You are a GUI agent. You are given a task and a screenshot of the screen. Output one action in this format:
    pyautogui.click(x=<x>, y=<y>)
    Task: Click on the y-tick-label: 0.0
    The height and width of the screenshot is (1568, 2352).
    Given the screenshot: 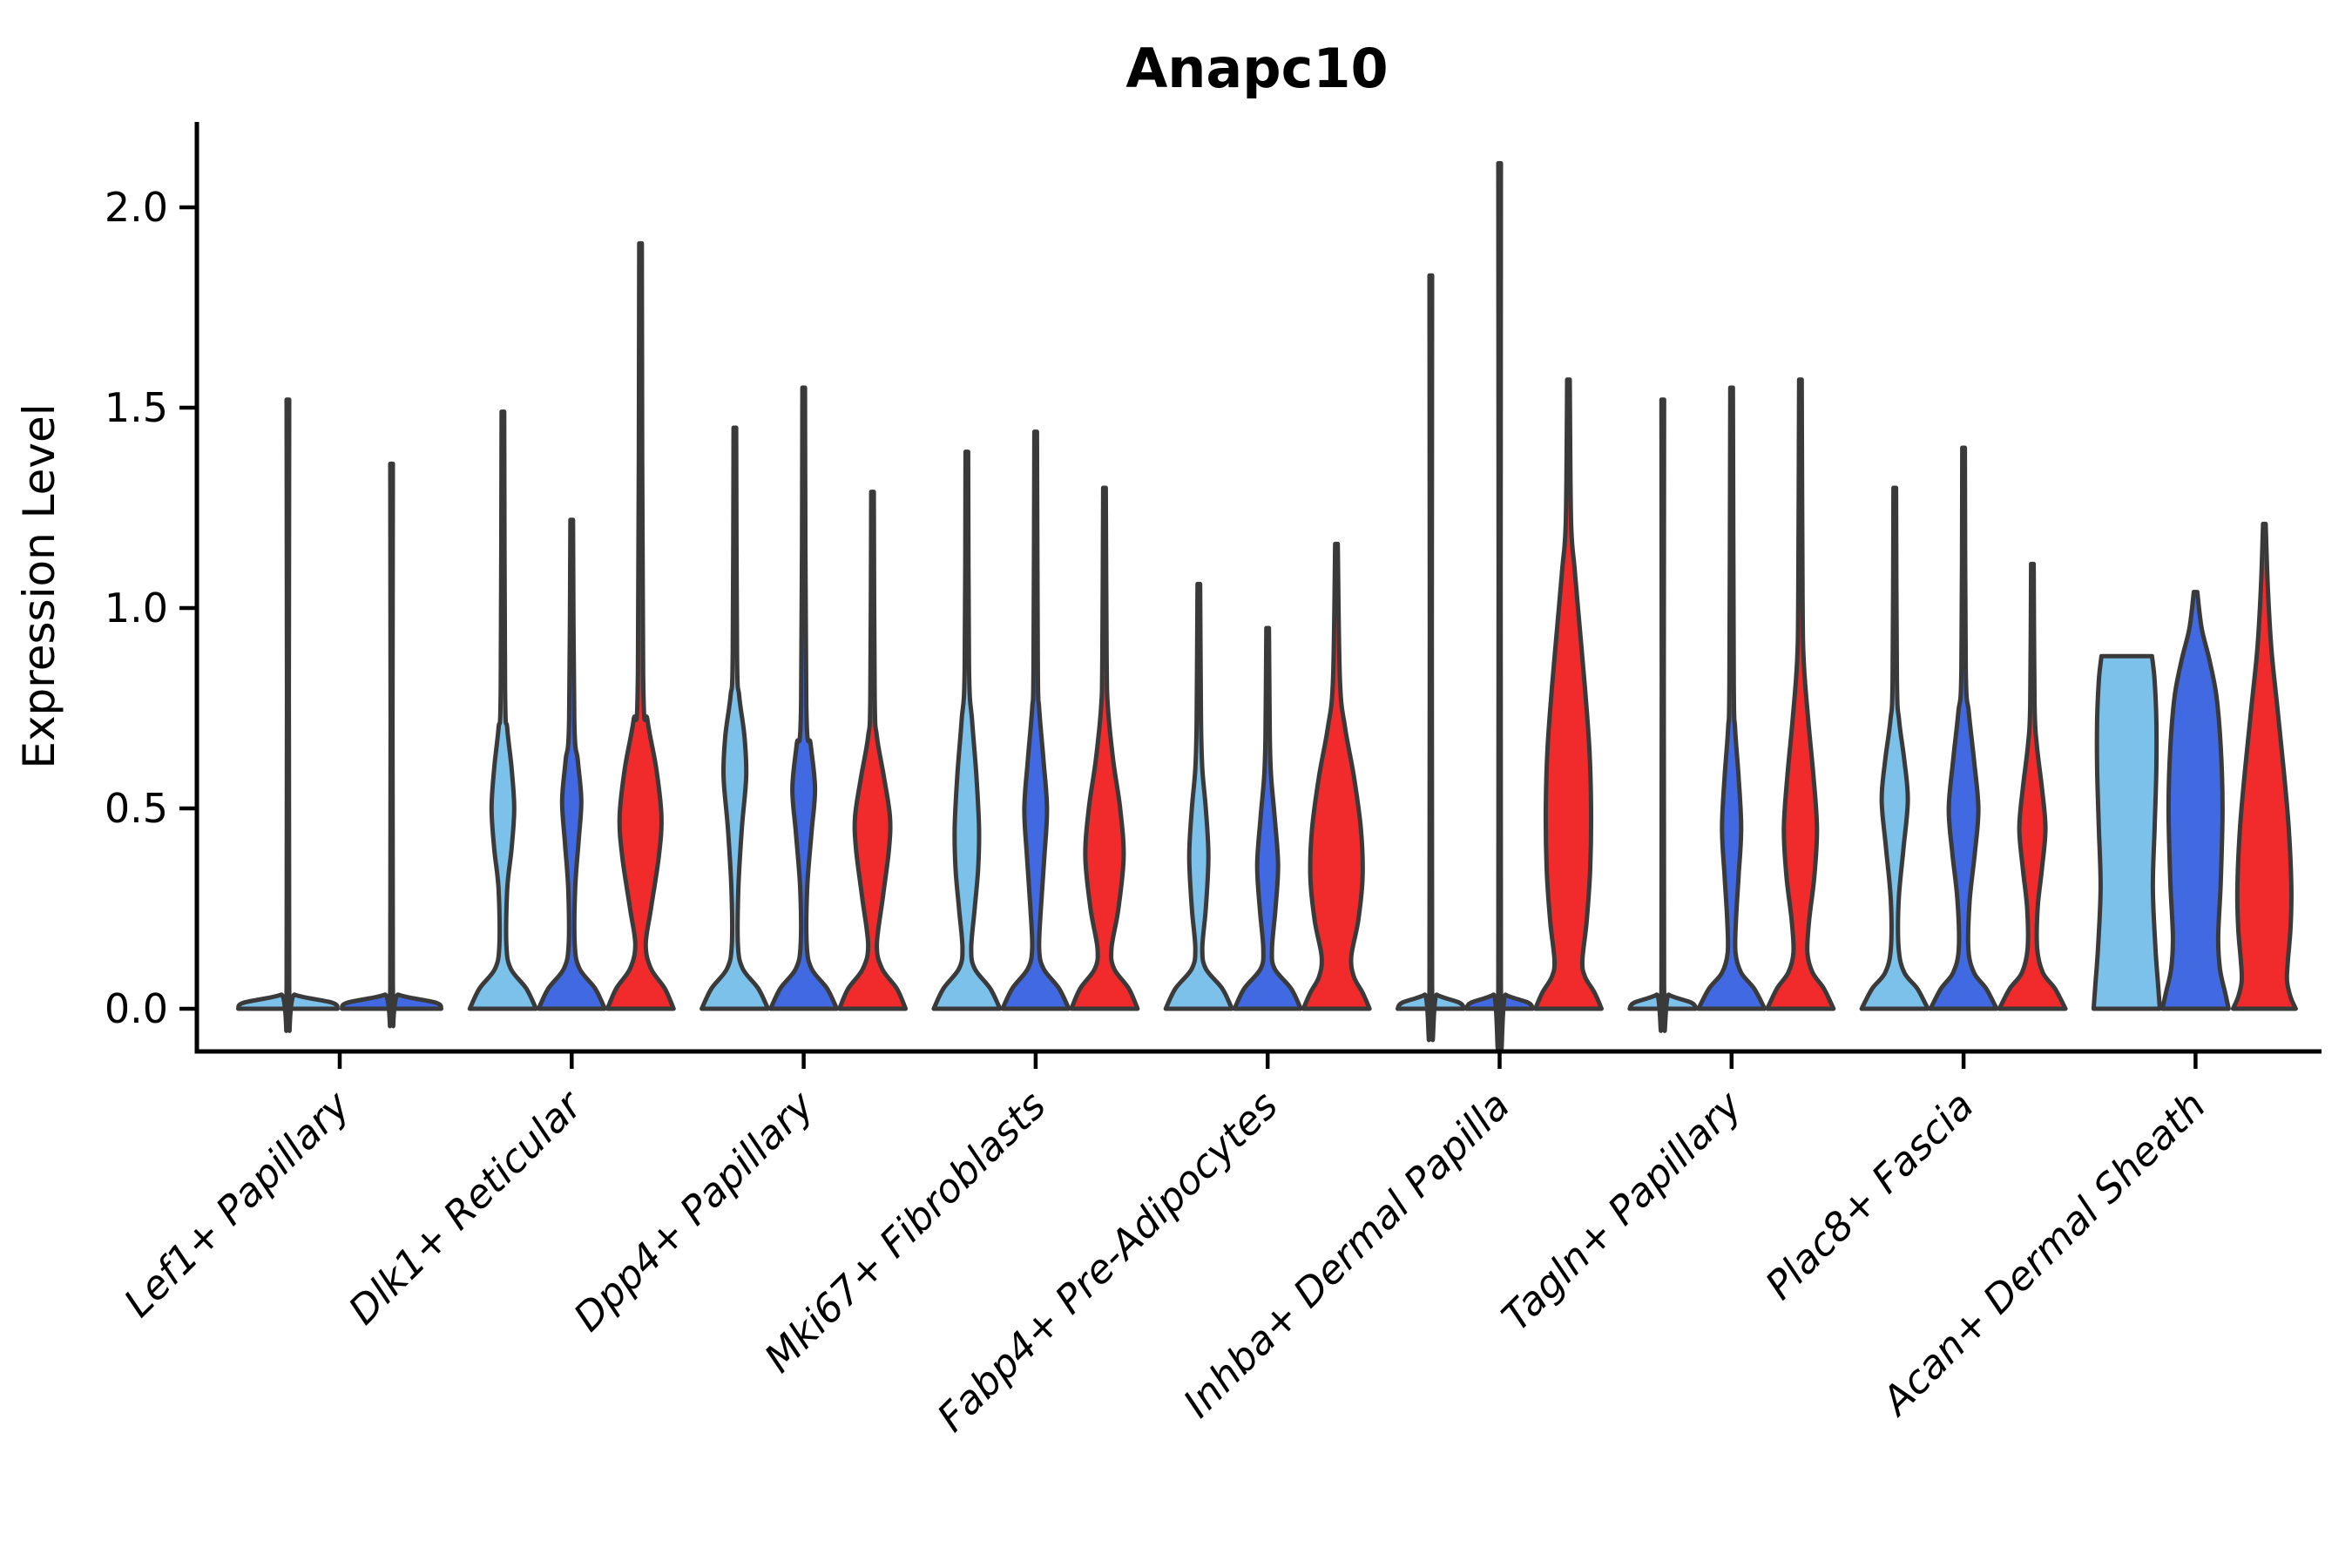 What is the action you would take?
    pyautogui.click(x=136, y=1008)
    